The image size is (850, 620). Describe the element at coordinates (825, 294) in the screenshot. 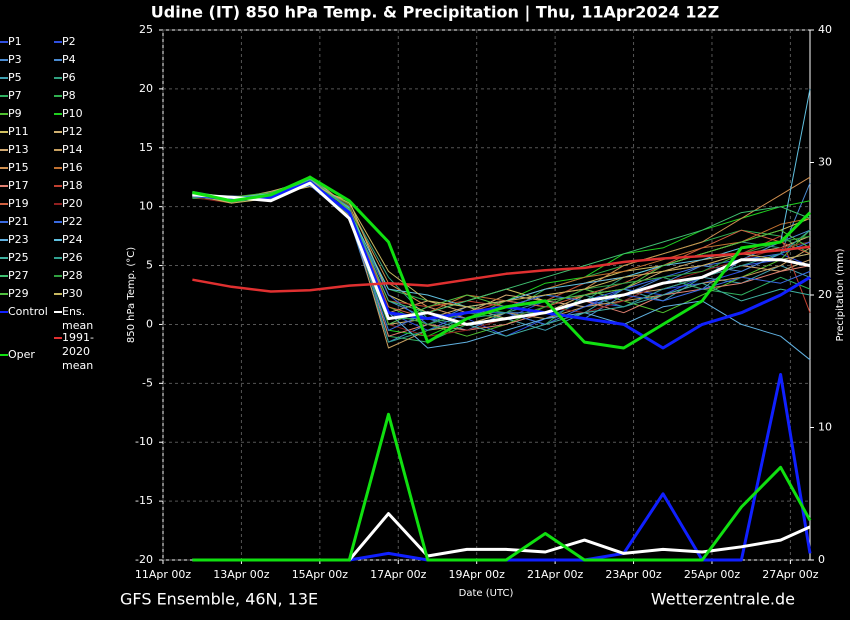

I see `y2-tick-label: 20` at that location.